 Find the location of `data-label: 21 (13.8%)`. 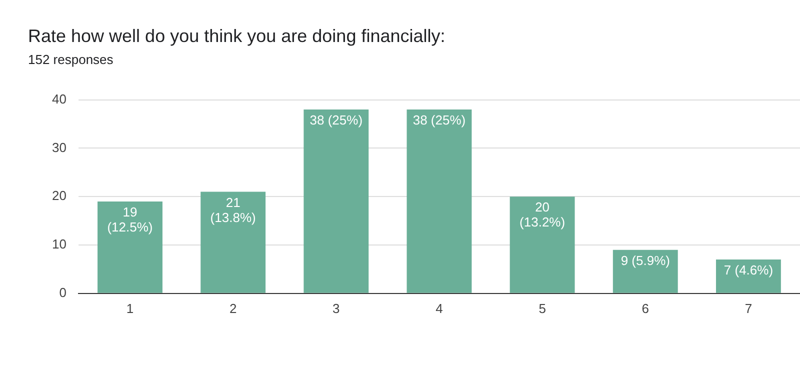

data-label: 21 (13.8%) is located at coordinates (233, 209).